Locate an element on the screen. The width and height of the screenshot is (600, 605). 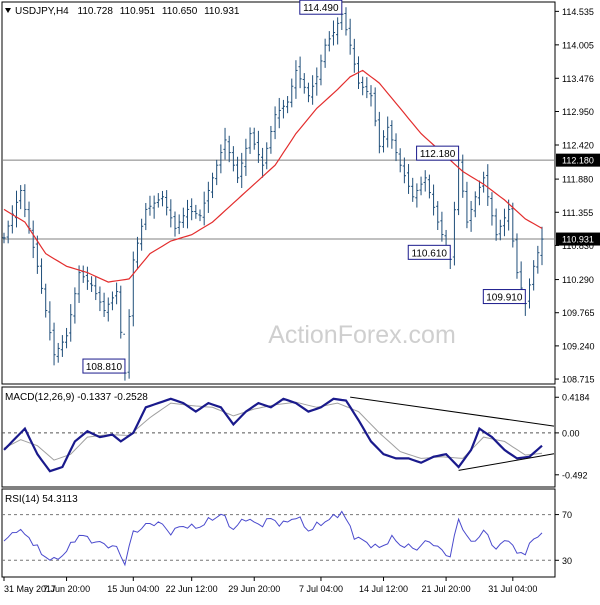
macd-y-tick-label: 0.00 is located at coordinates (571, 433).